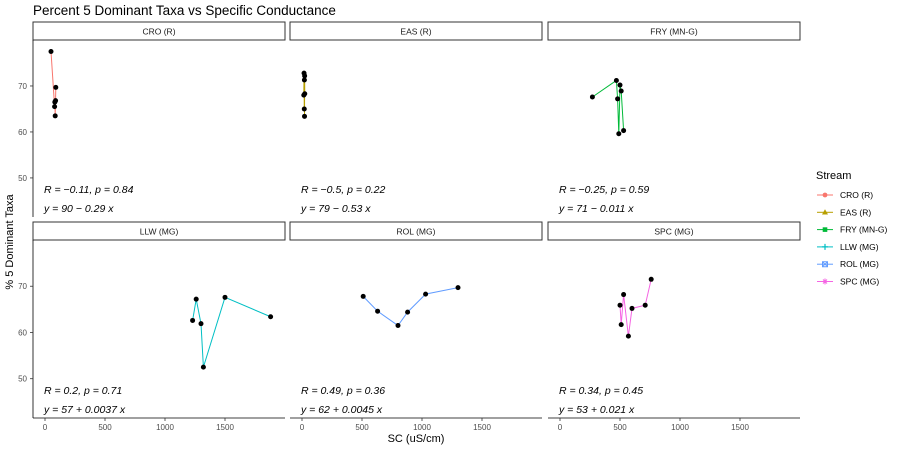 This screenshot has height=455, width=900. I want to click on equation-label-rol-mg: y = 62 + 0.0045 x, so click(341, 410).